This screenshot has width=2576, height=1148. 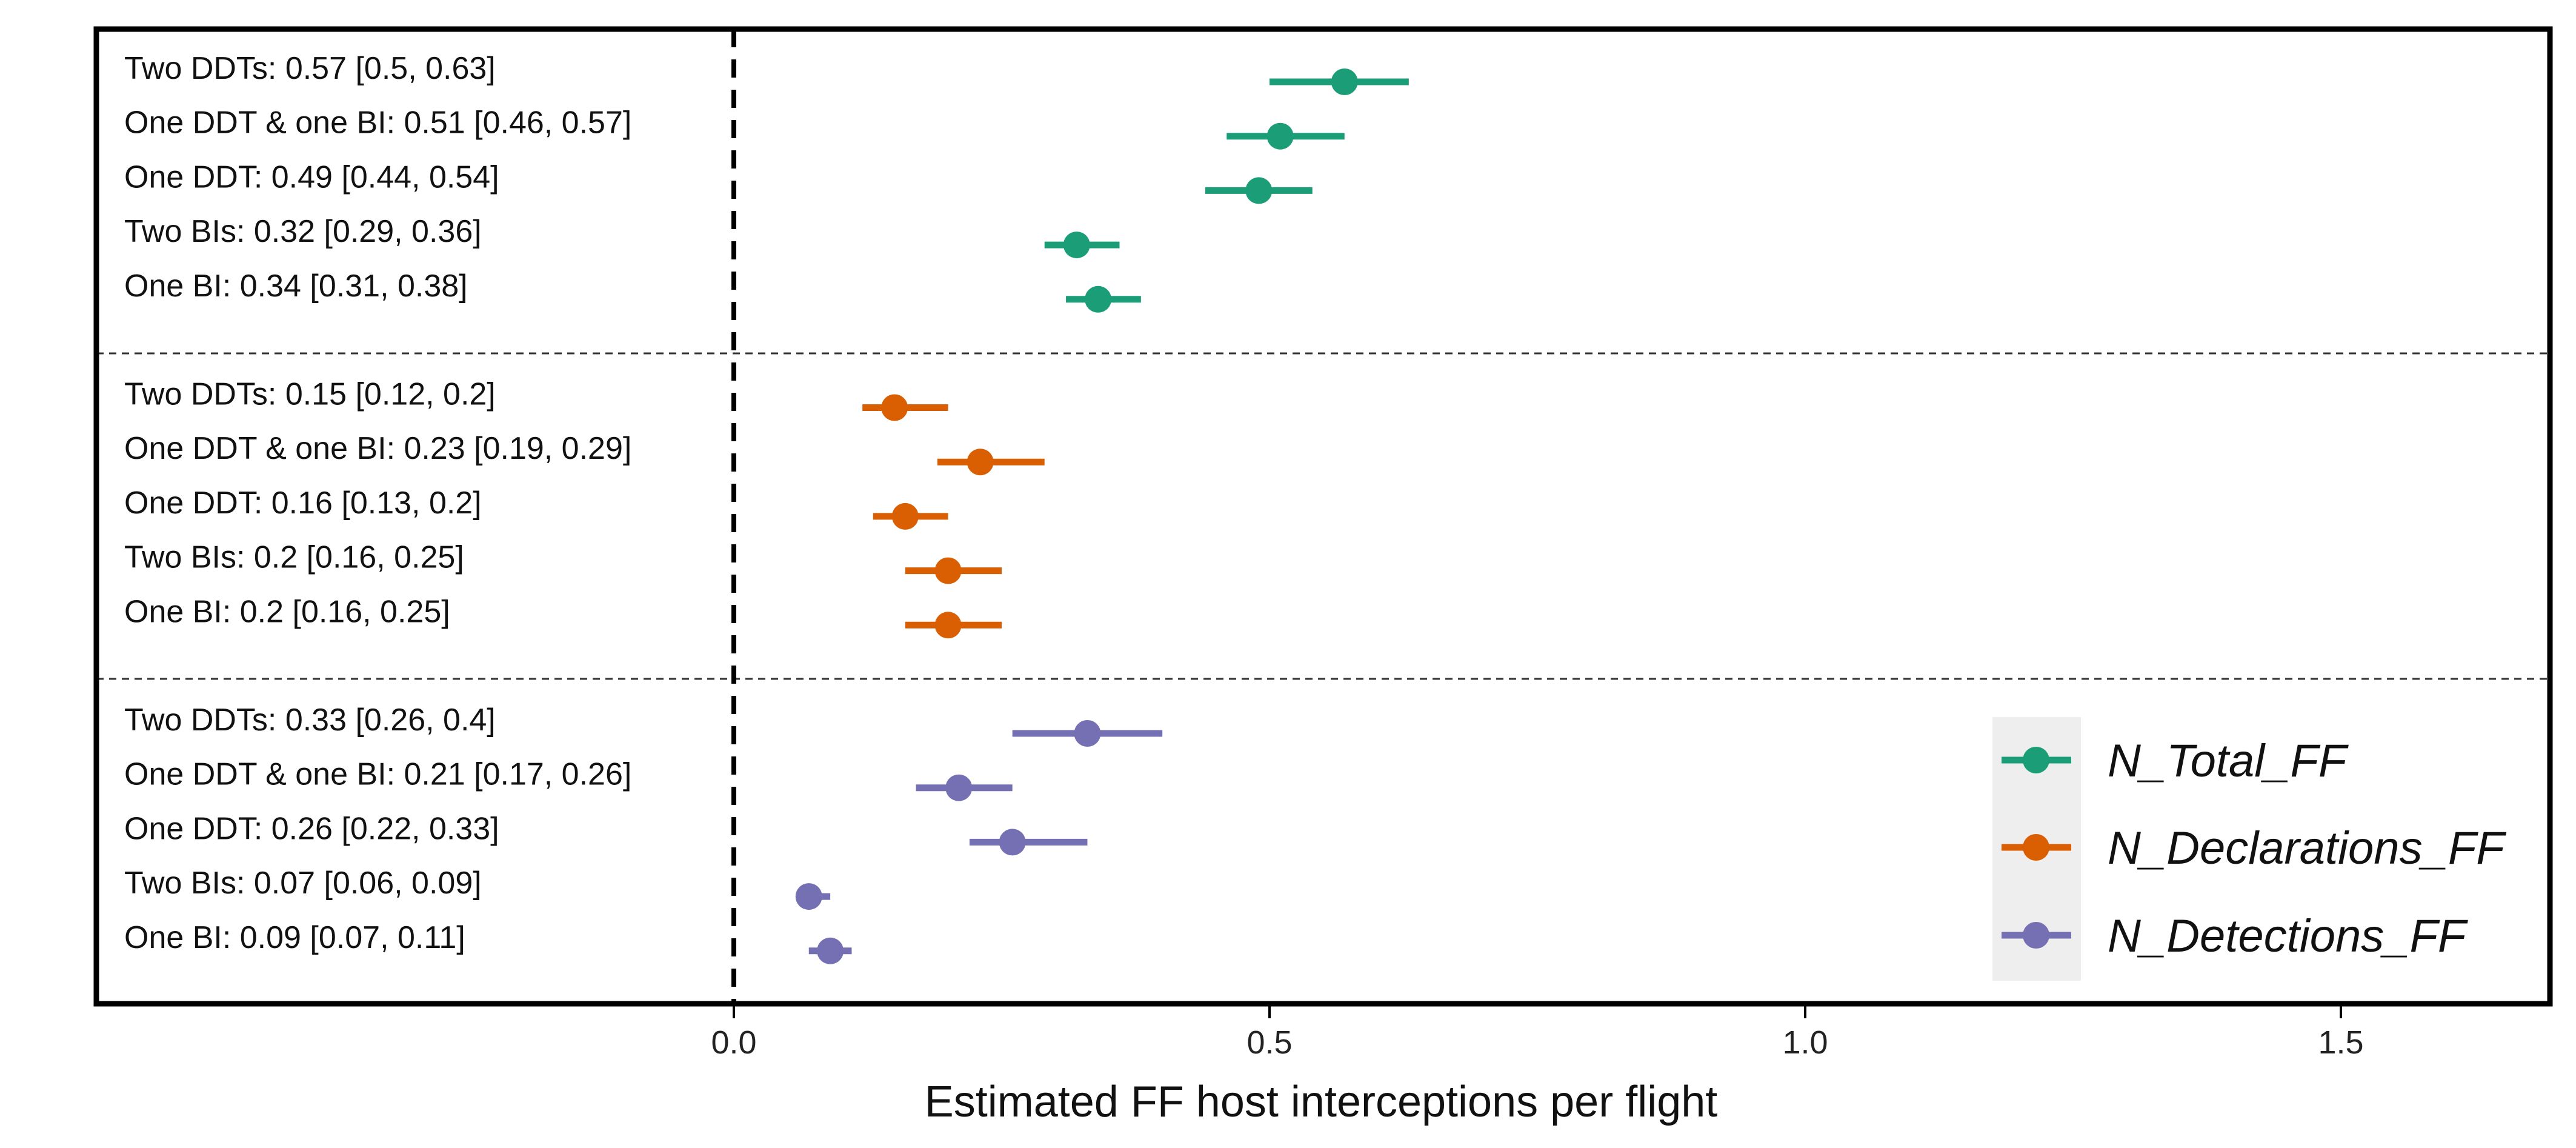 What do you see at coordinates (310, 68) in the screenshot?
I see `row-label: Two DDTs: 0.57 [0.5, 0.63]` at bounding box center [310, 68].